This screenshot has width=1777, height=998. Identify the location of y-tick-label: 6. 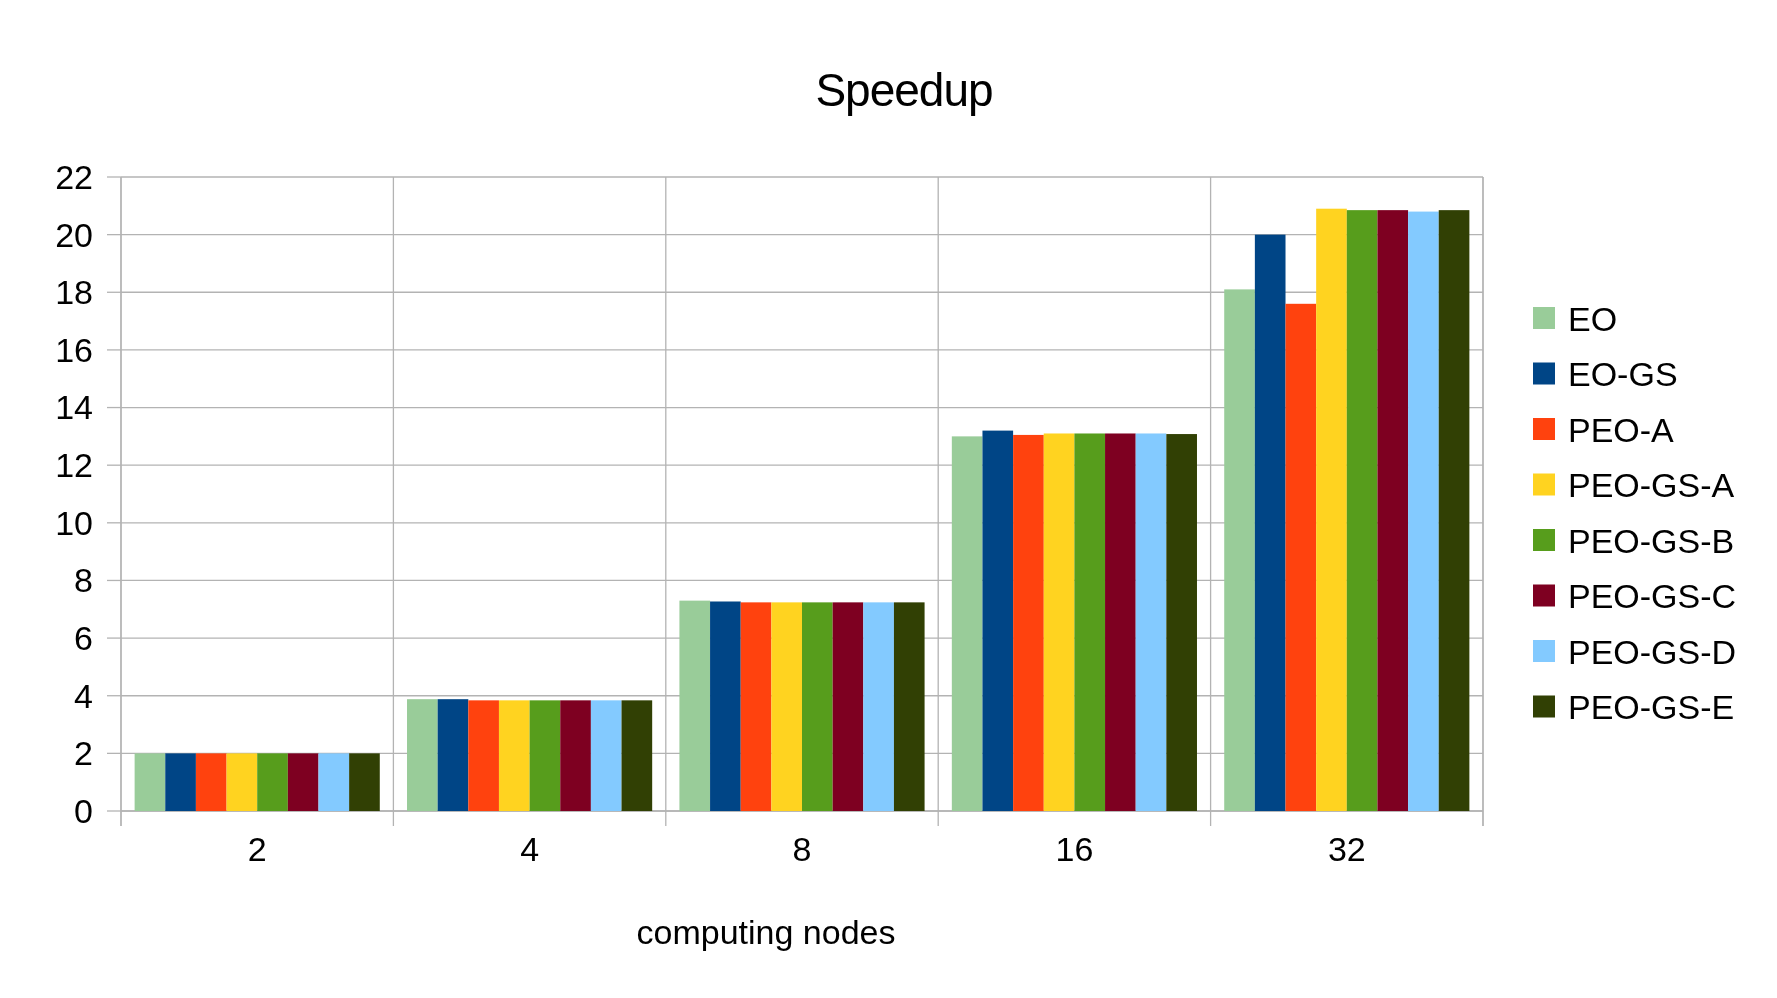
(83, 637).